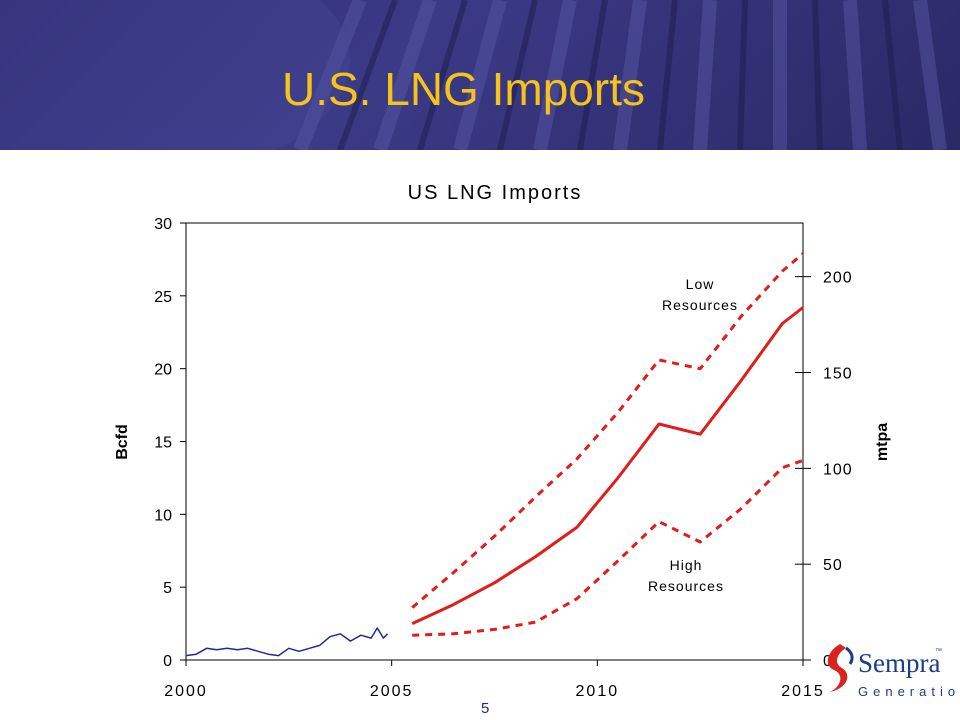 This screenshot has height=720, width=960. What do you see at coordinates (686, 575) in the screenshot?
I see `annotation-high-resources: High Resources` at bounding box center [686, 575].